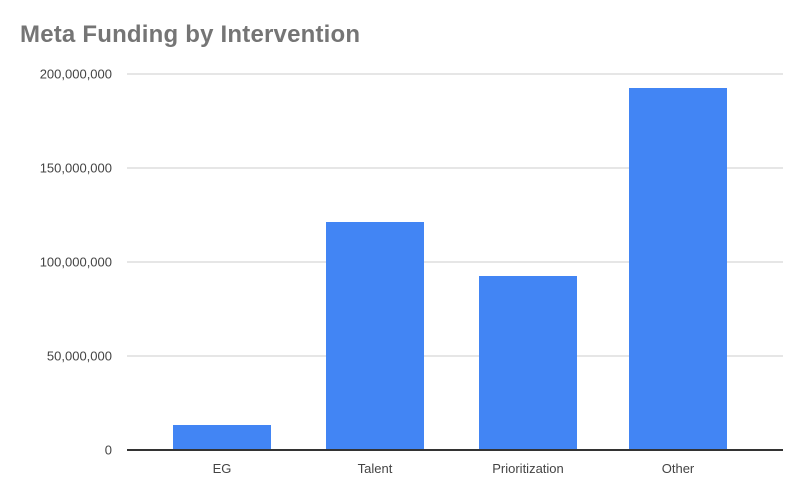  I want to click on y-tick-label: 100,000,000, so click(75, 262).